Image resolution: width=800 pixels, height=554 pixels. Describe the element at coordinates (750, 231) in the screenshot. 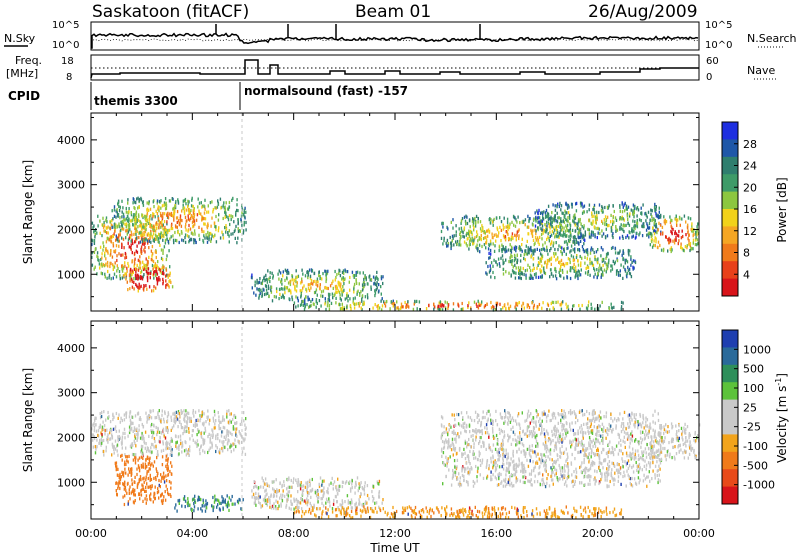

I see `colorbar-tick-label: 12` at that location.